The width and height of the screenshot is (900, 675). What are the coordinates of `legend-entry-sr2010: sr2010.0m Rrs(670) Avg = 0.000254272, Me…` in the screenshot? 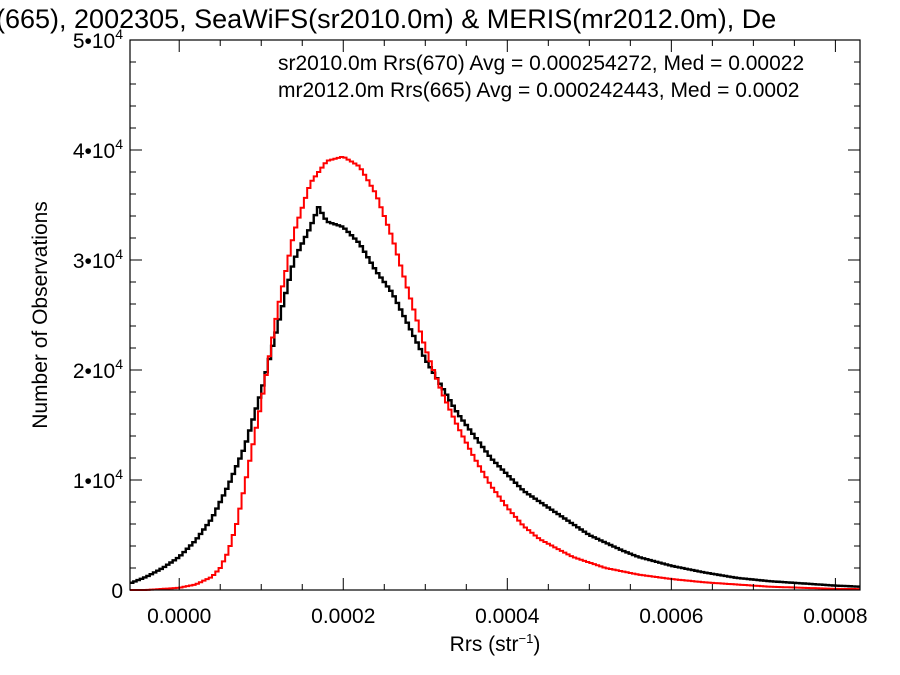 It's located at (541, 63).